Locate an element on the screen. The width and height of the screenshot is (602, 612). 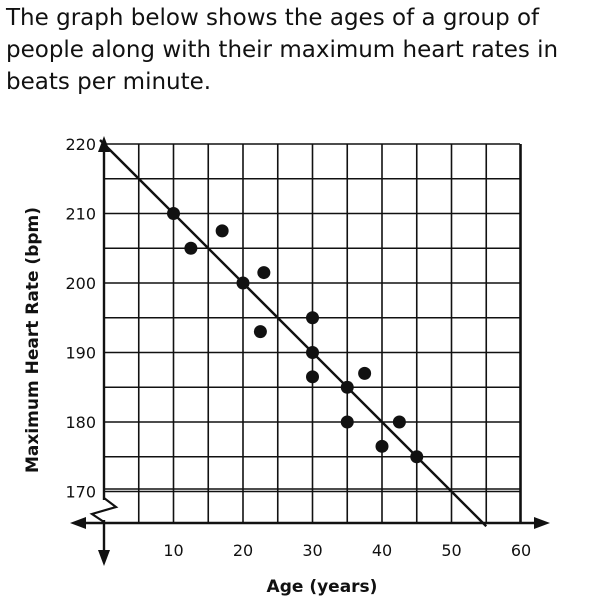
y-tick-label: 220 is located at coordinates (80, 144).